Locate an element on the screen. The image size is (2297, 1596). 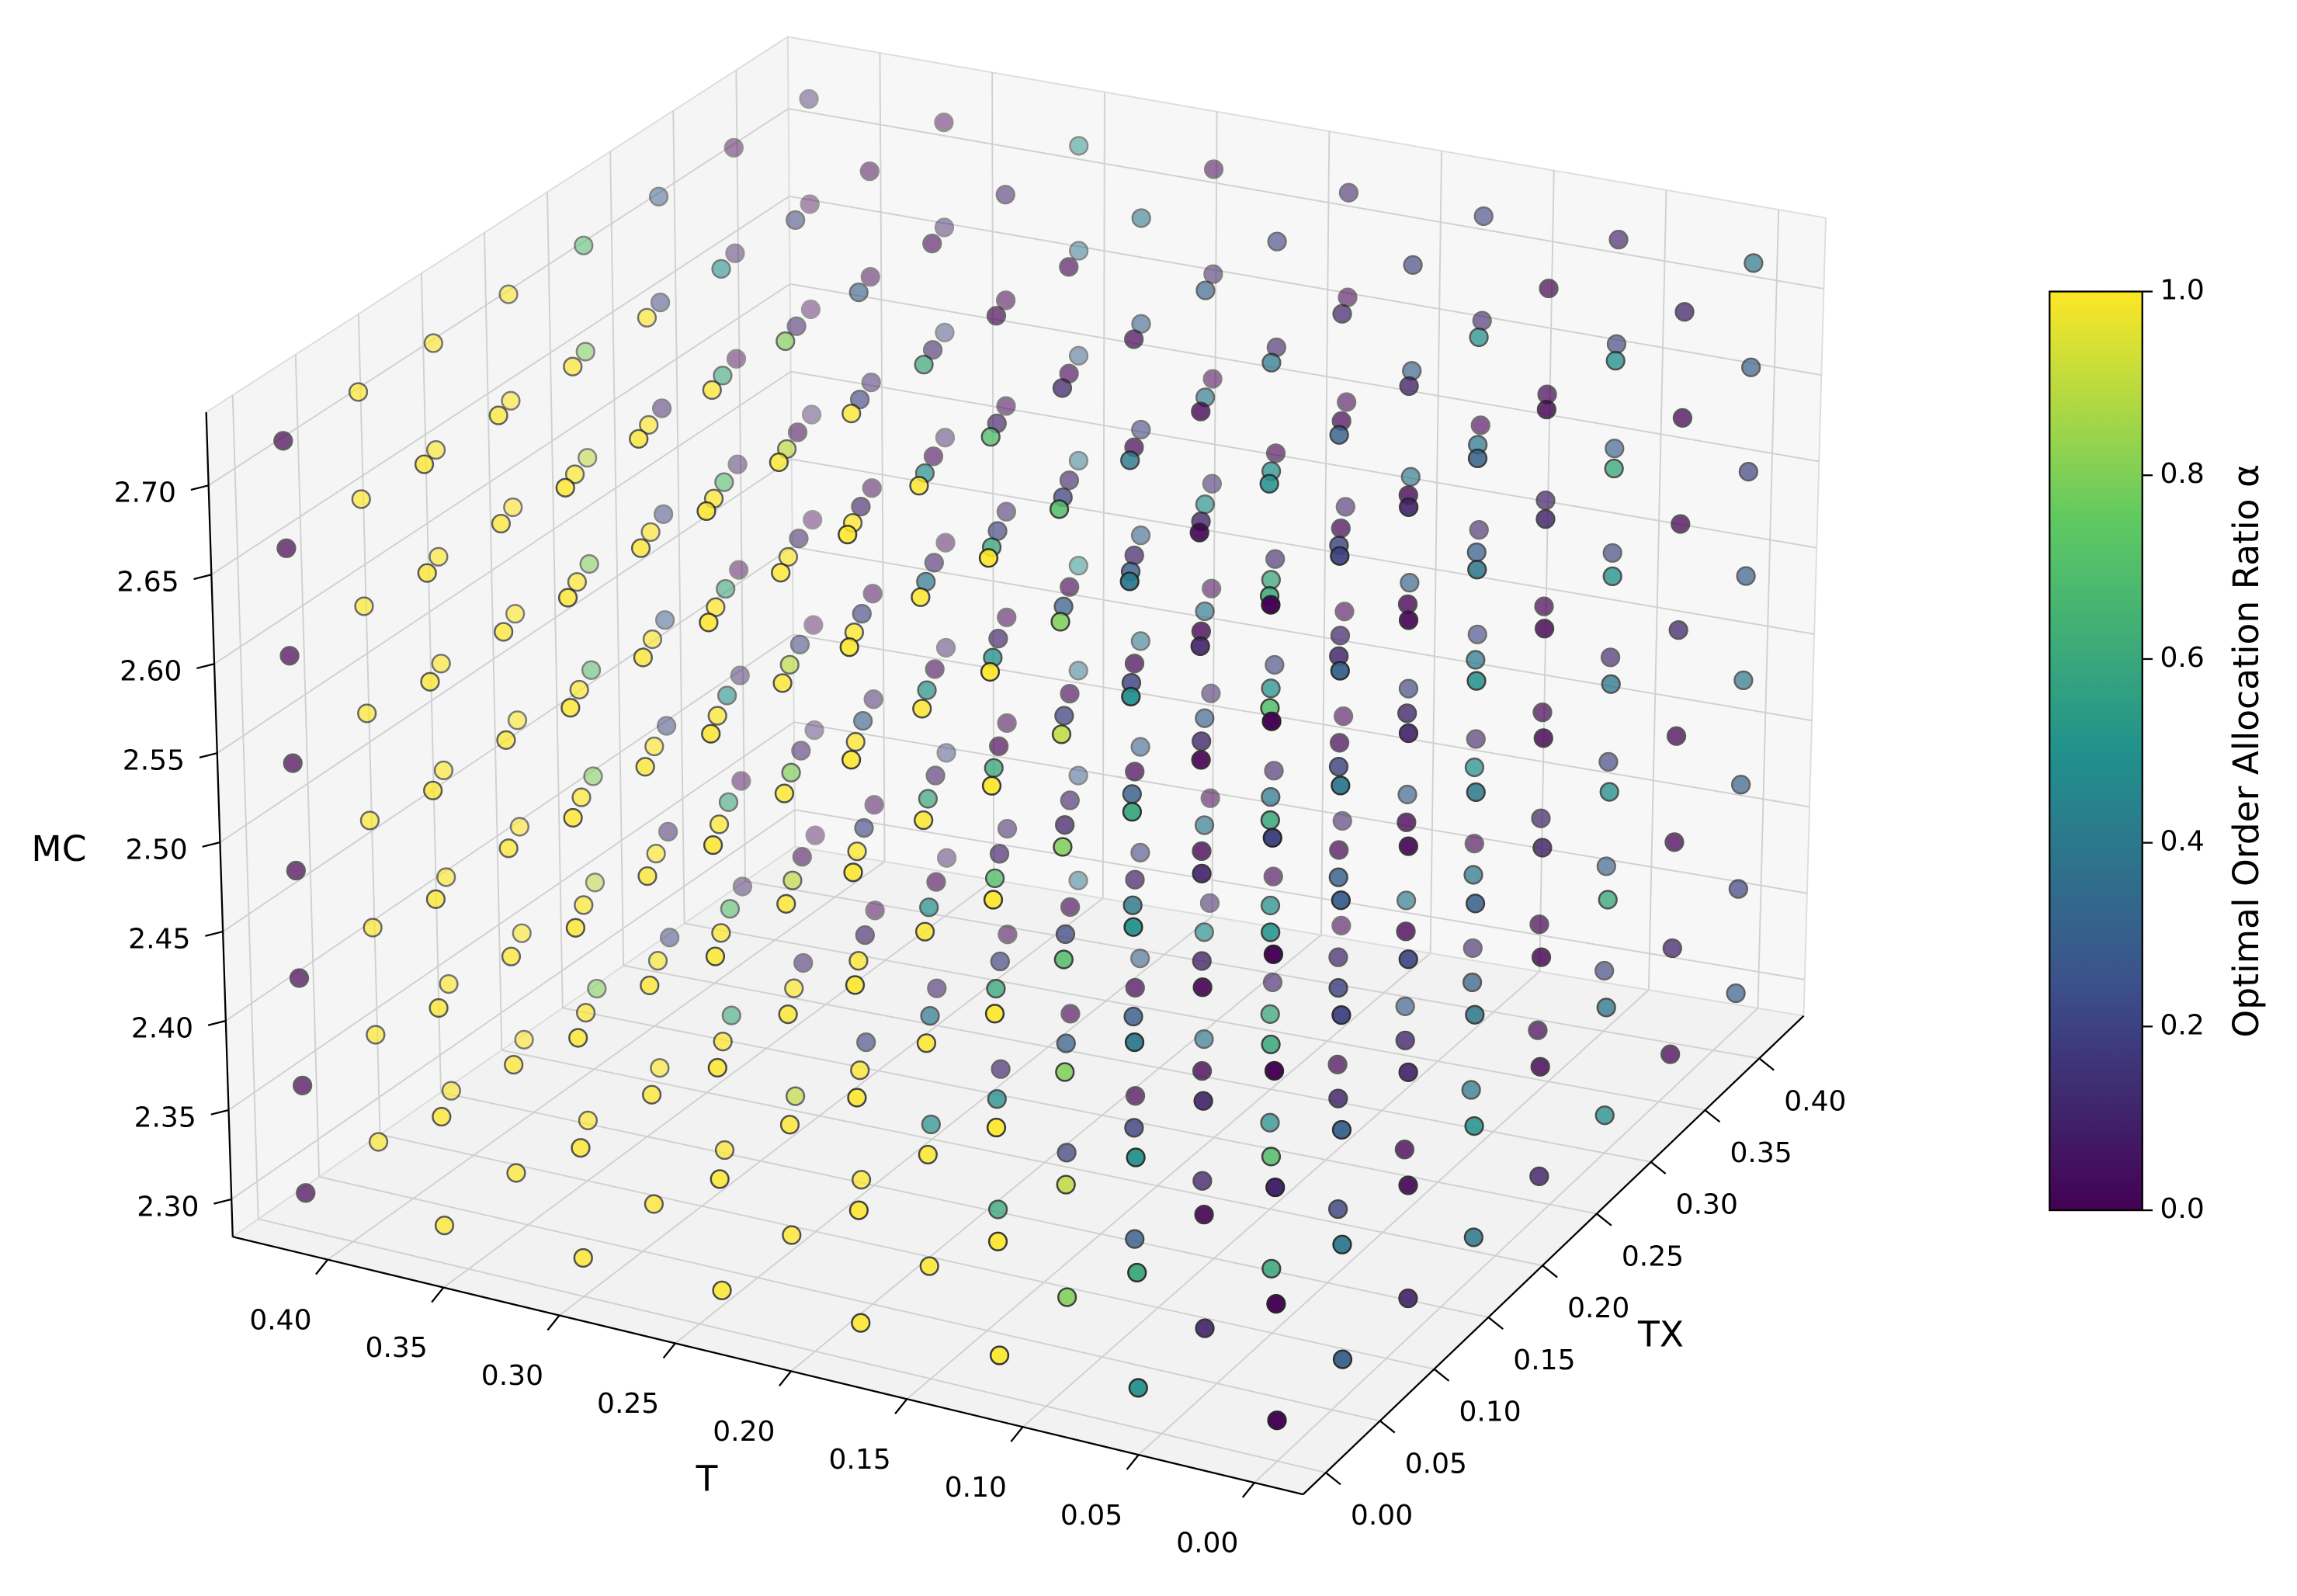
colorbar-tick-label: 0.0 is located at coordinates (2182, 1209).